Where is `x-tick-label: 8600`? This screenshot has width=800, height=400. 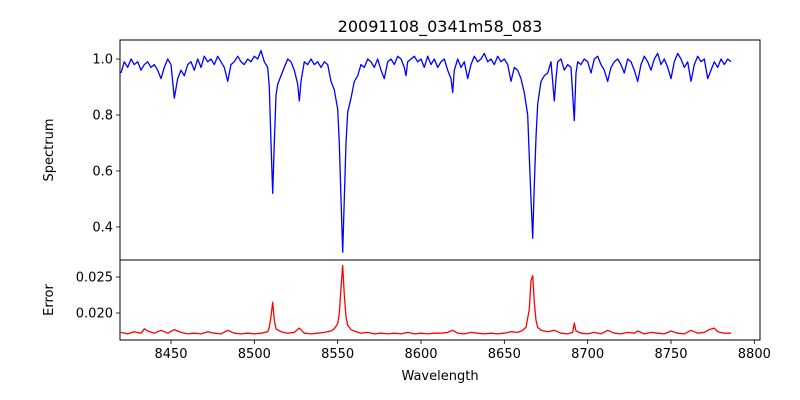 x-tick-label: 8600 is located at coordinates (420, 354).